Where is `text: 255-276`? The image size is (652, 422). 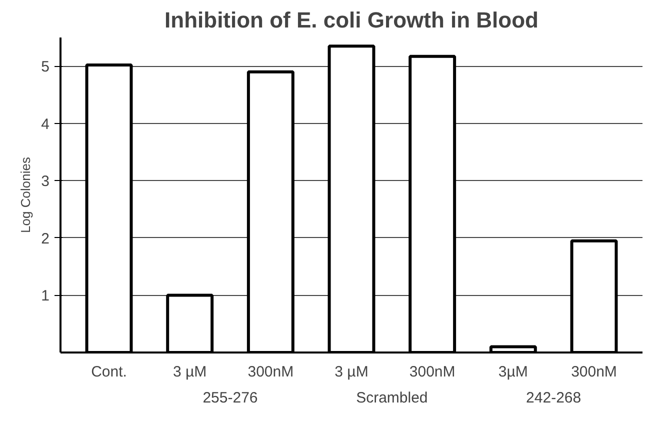
text: 255-276 is located at coordinates (230, 398).